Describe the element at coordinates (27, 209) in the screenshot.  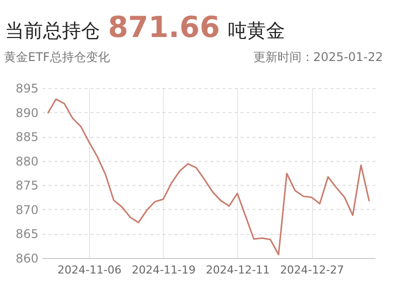
I see `y-tick-label: 870` at that location.